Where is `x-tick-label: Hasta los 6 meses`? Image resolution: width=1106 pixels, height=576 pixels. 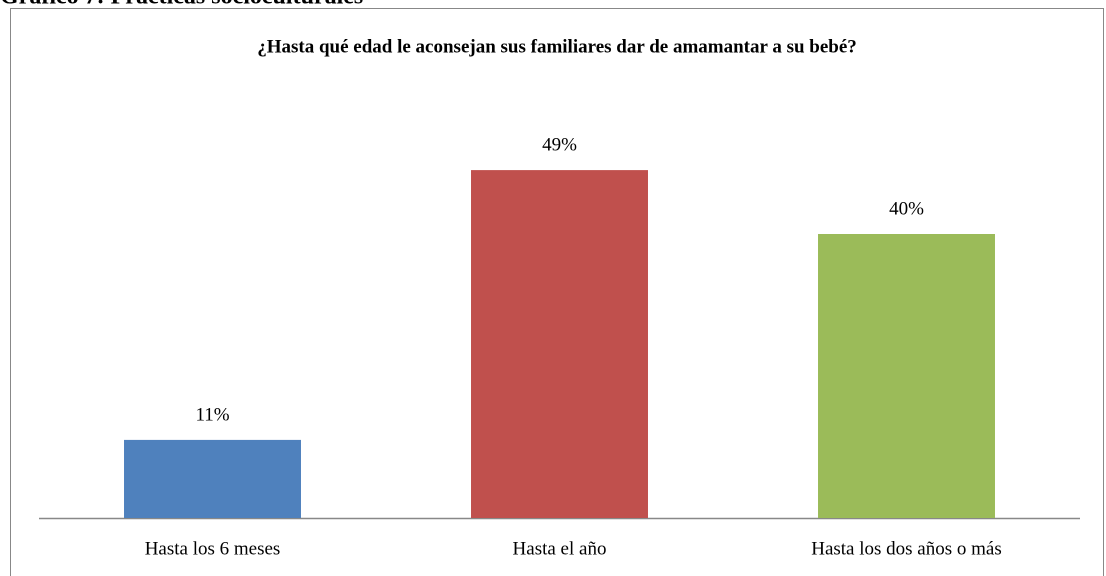 x-tick-label: Hasta los 6 meses is located at coordinates (213, 548).